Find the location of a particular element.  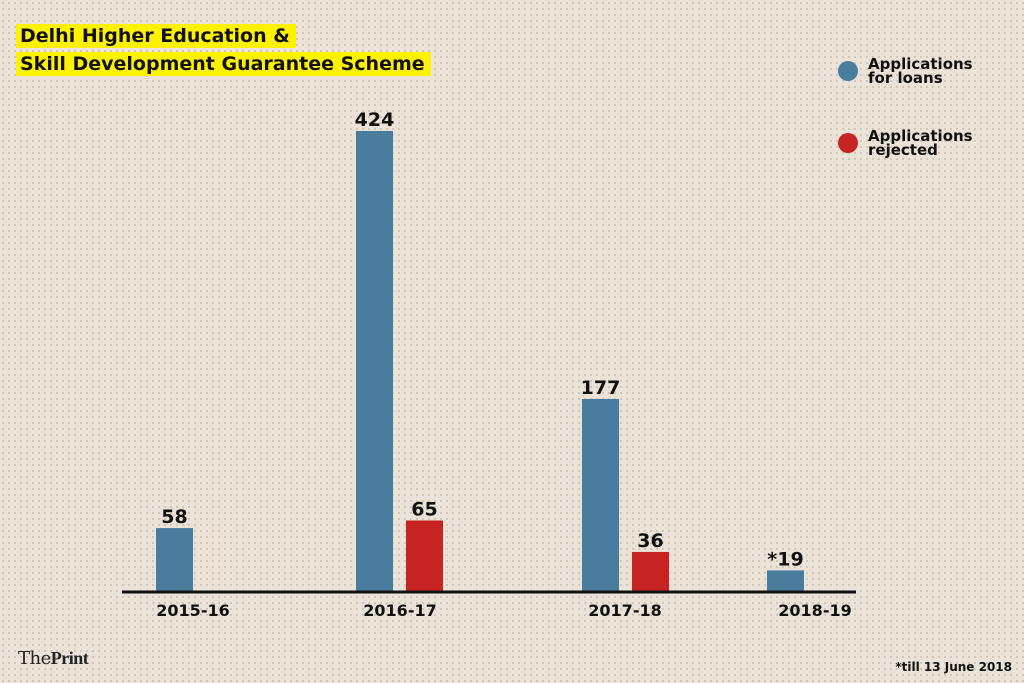

x-tick-label-2016-17: 2016-17 is located at coordinates (399, 610).